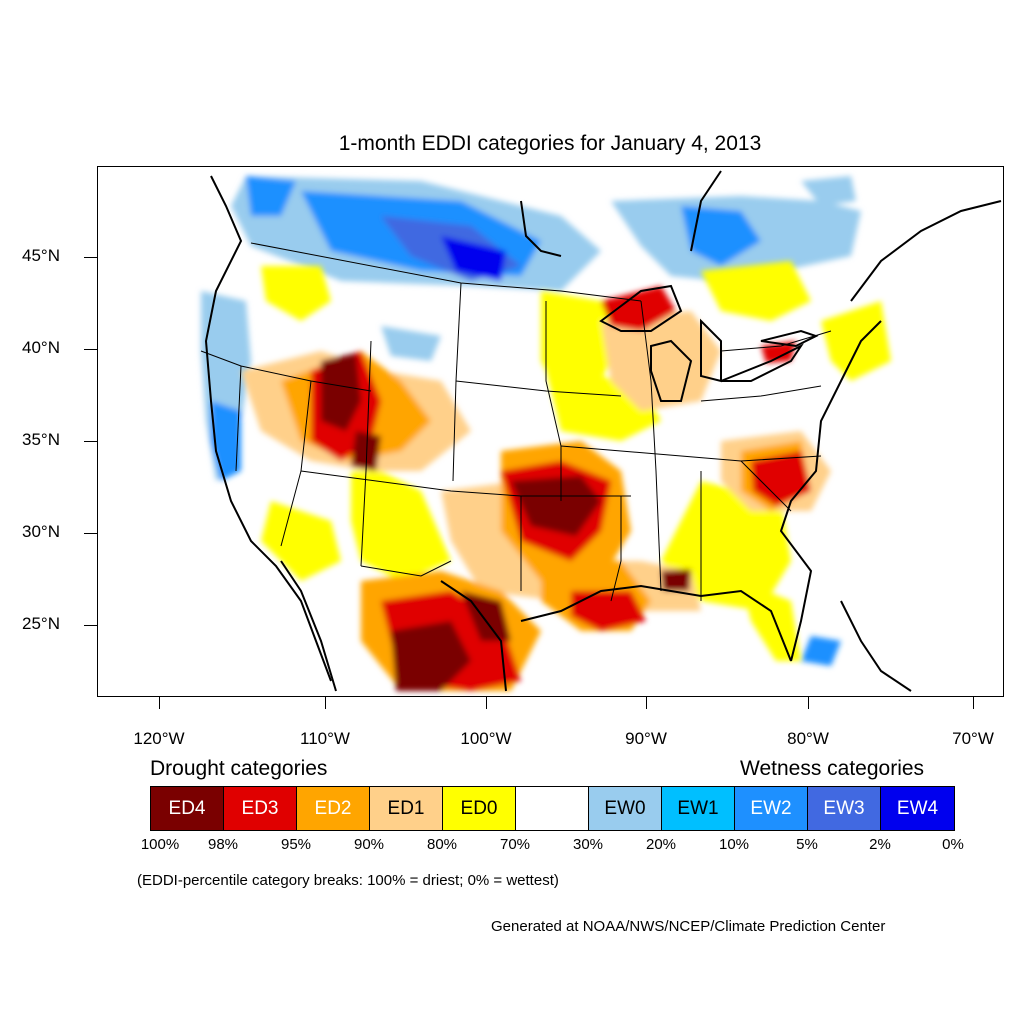 The height and width of the screenshot is (1024, 1024). I want to click on percent-break-label: 20%, so click(661, 844).